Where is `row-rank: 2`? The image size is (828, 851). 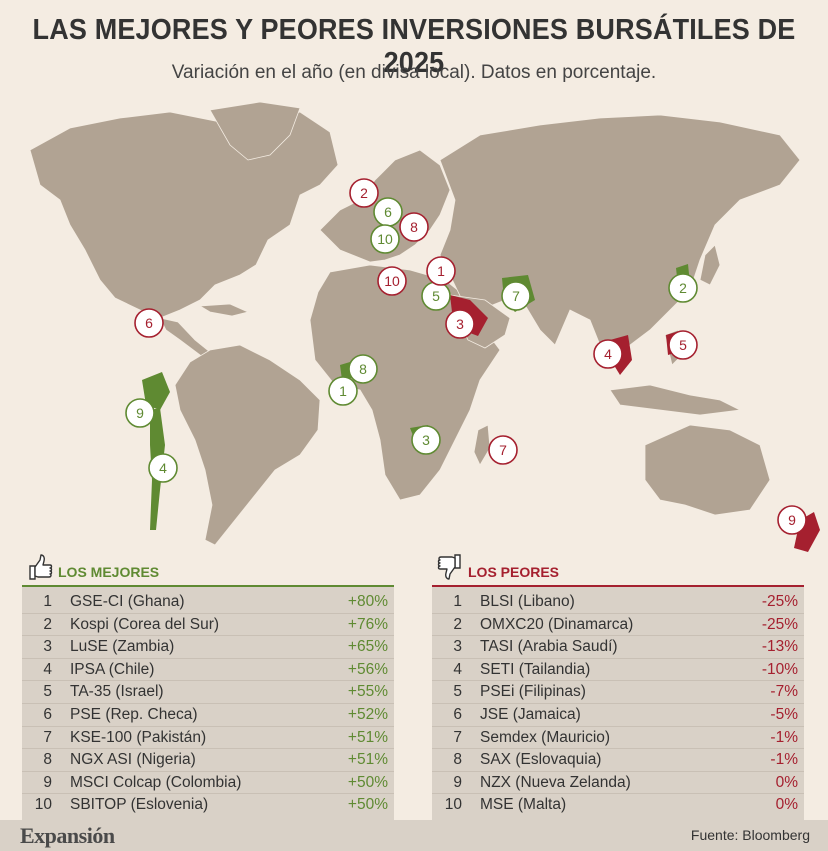
row-rank: 2 is located at coordinates (47, 624).